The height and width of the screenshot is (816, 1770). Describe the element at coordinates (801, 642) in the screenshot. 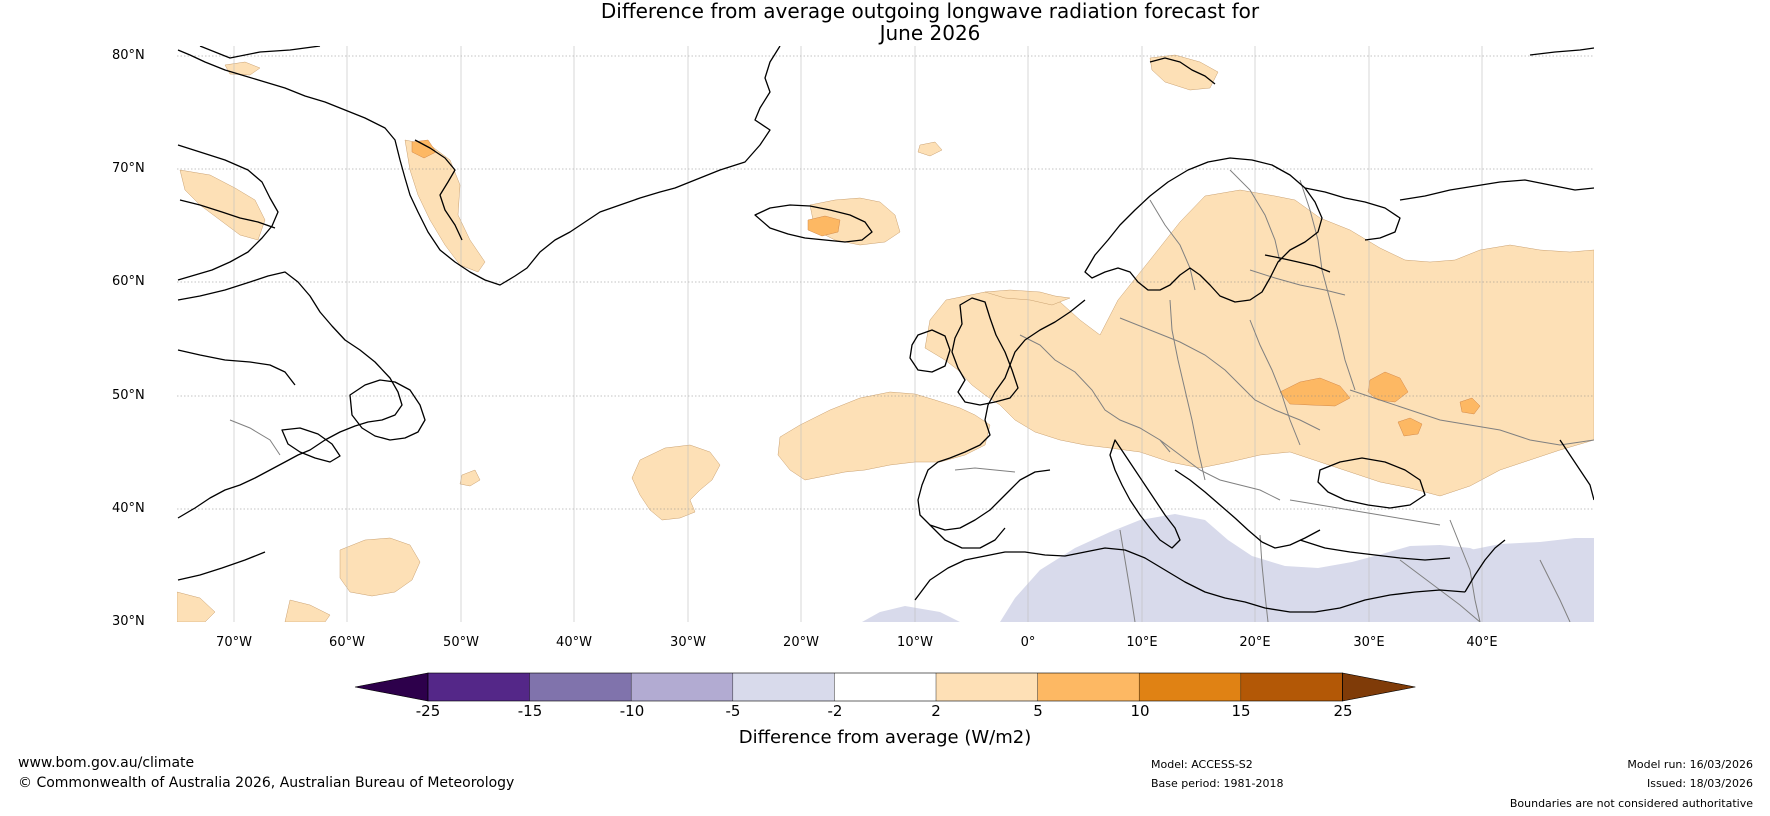

I see `lon-label-20w: 20°W` at that location.